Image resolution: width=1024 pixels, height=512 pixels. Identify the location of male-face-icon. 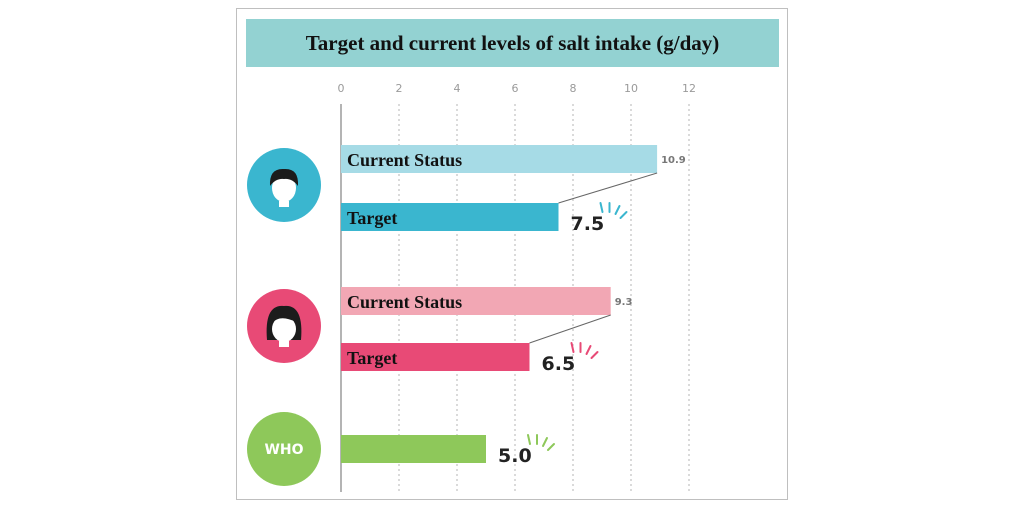
(284, 185).